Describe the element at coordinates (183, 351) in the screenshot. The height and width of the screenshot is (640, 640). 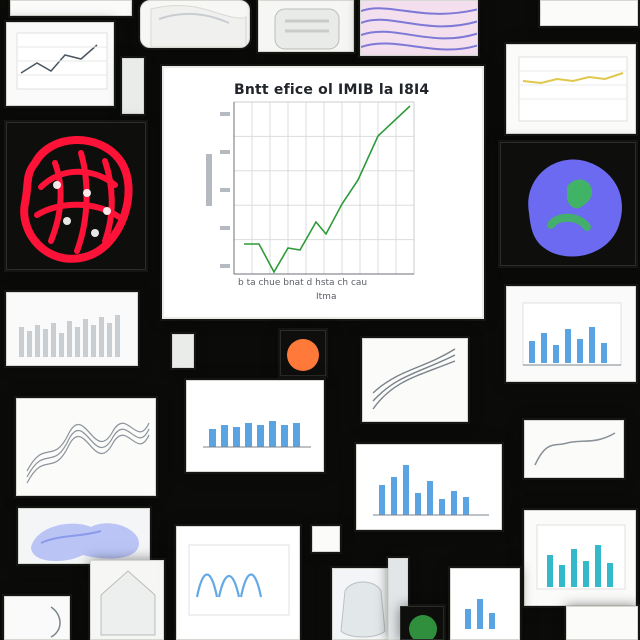
I see `center-small-card` at that location.